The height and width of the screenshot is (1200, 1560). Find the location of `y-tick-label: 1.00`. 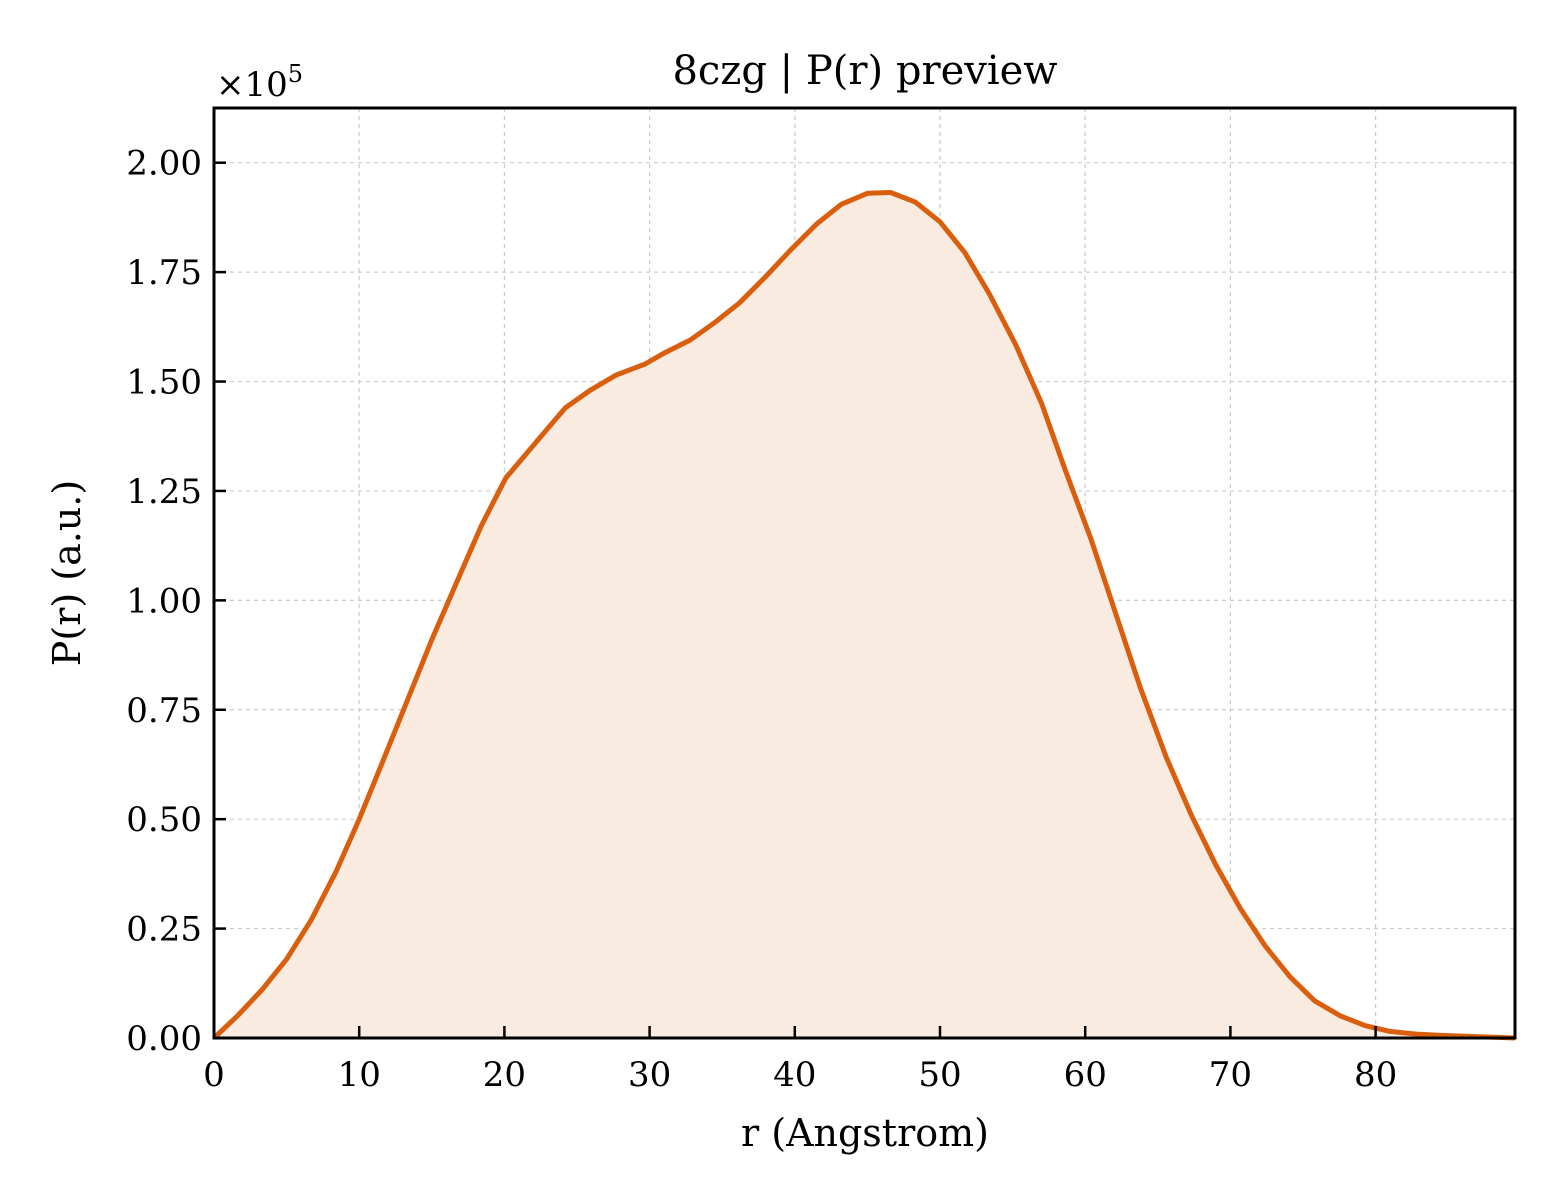

y-tick-label: 1.00 is located at coordinates (164, 601).